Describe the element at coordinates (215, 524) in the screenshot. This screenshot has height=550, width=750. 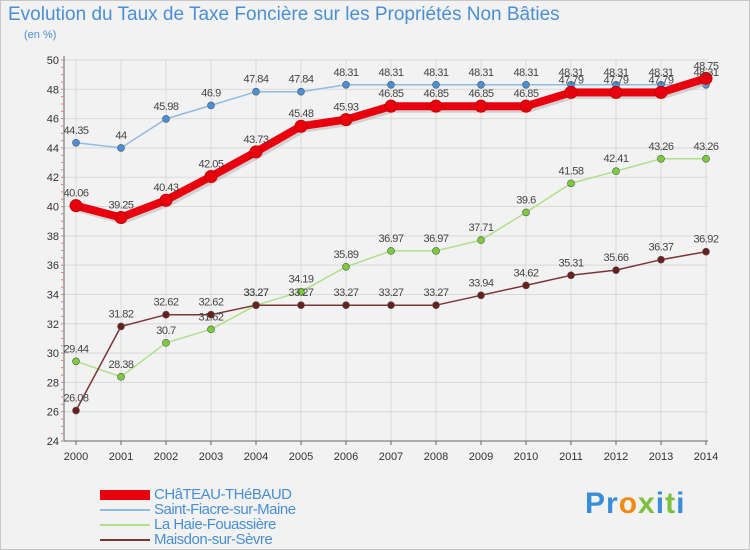
I see `legend-label: La Haie-Fouassière` at that location.